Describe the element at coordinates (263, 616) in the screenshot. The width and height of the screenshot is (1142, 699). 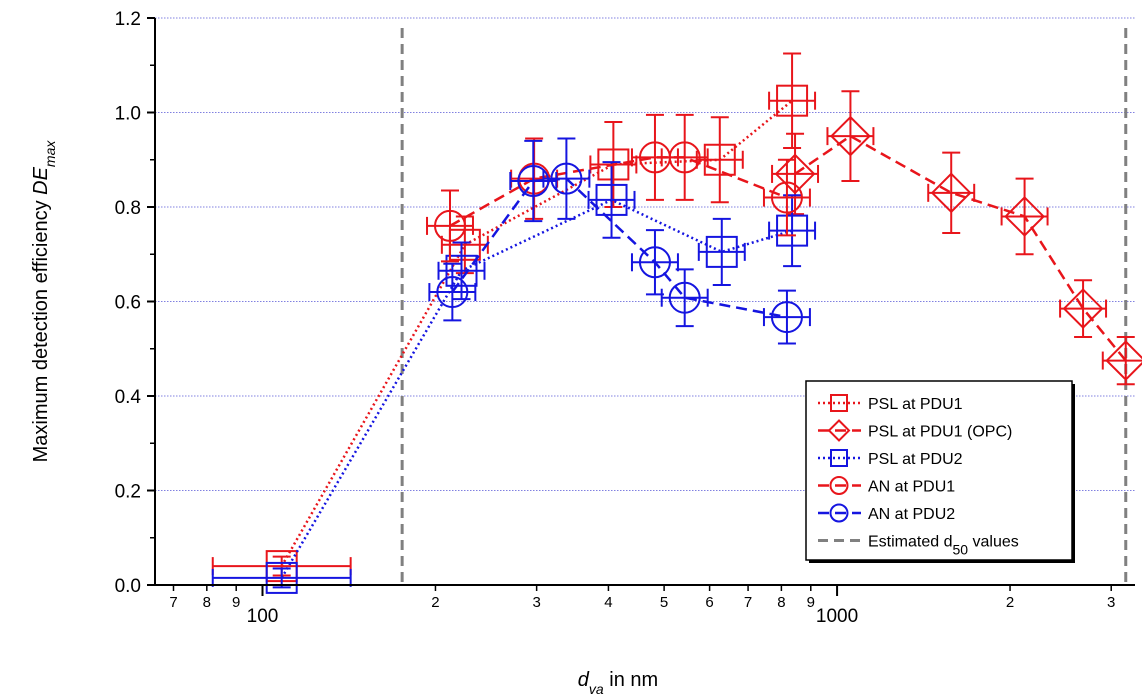
I see `x-tick-label: 100` at that location.